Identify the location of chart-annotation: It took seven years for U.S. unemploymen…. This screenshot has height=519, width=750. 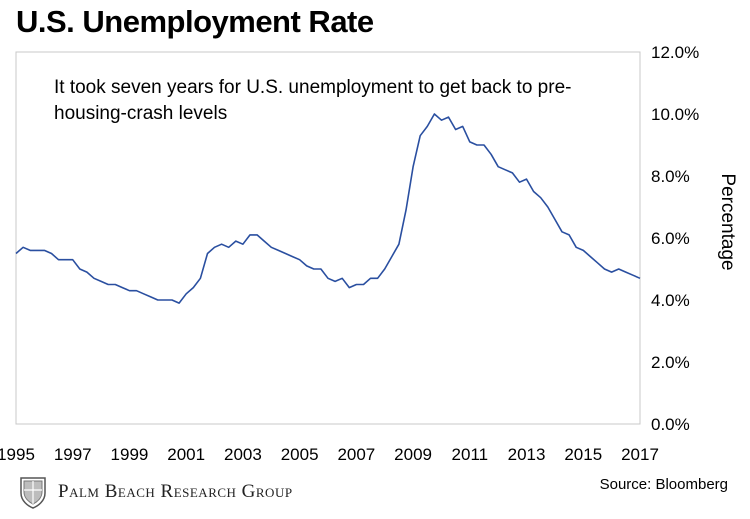
(313, 100).